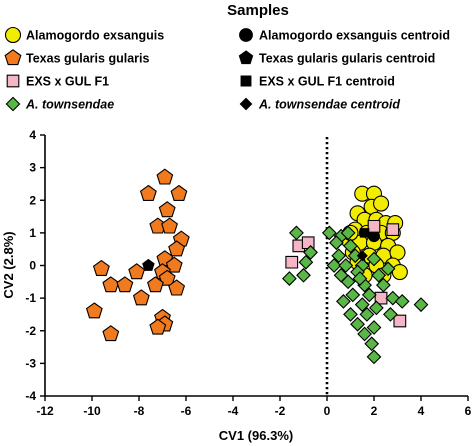 The image size is (474, 446). Describe the element at coordinates (87, 59) in the screenshot. I see `legend-label: Texas gularis gularis` at that location.